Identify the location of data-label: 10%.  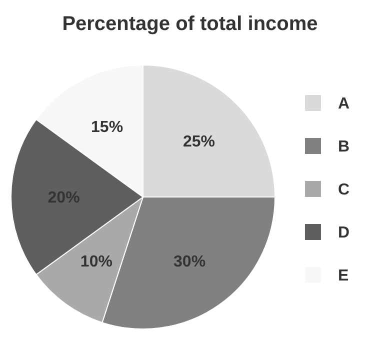
(96, 262).